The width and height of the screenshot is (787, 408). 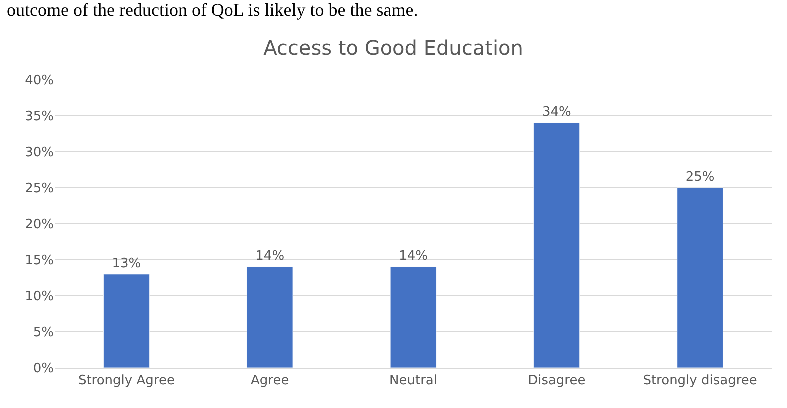 What do you see at coordinates (557, 381) in the screenshot?
I see `x-tick-label: Disagree` at bounding box center [557, 381].